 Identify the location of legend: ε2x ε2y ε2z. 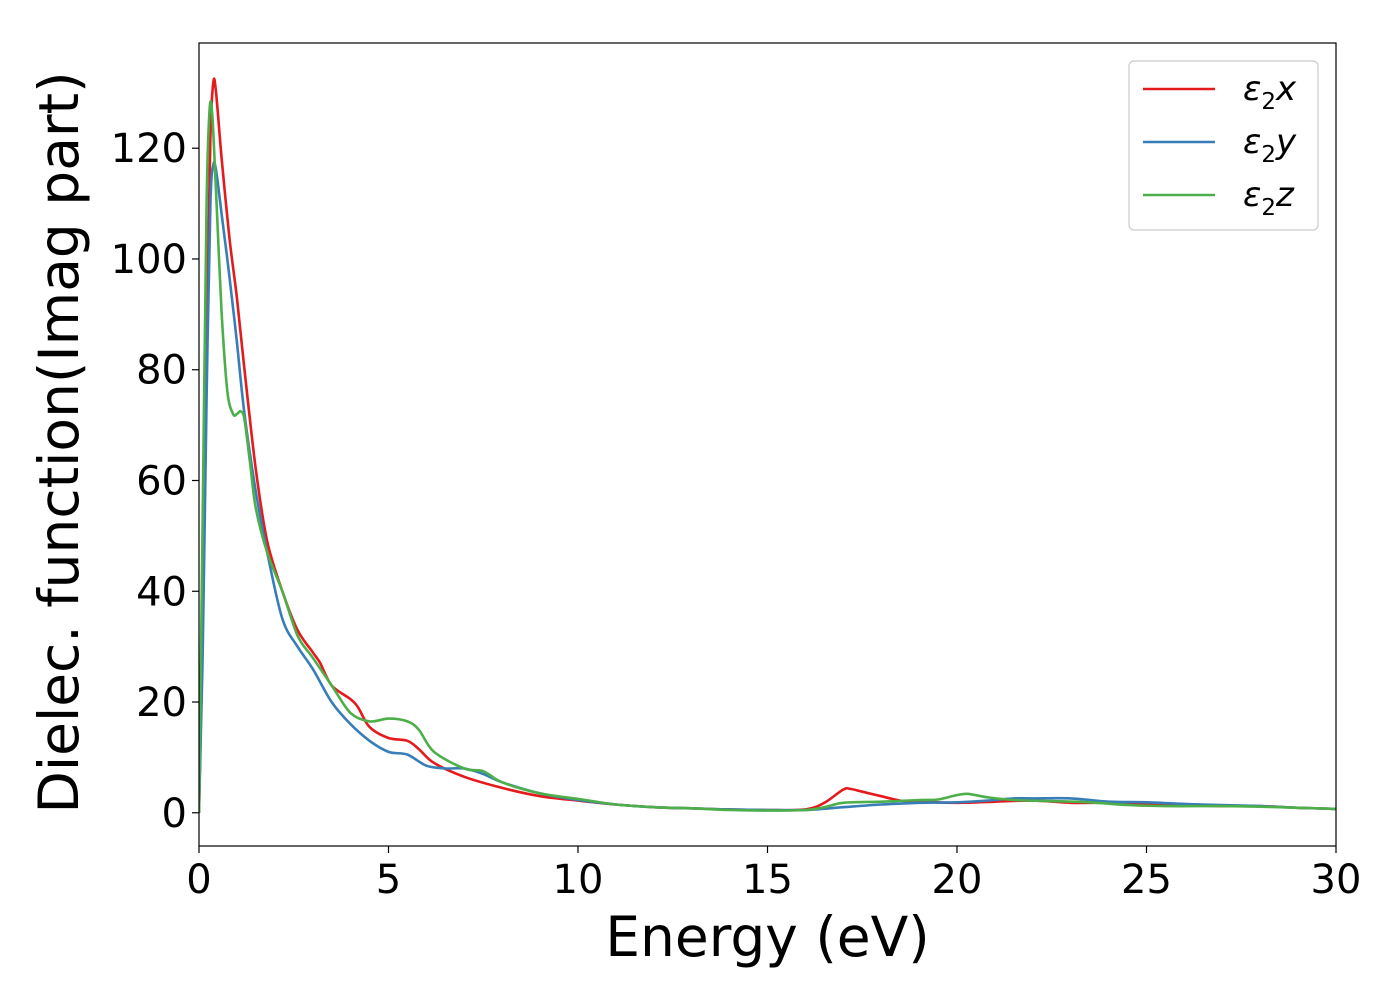
(1223, 145).